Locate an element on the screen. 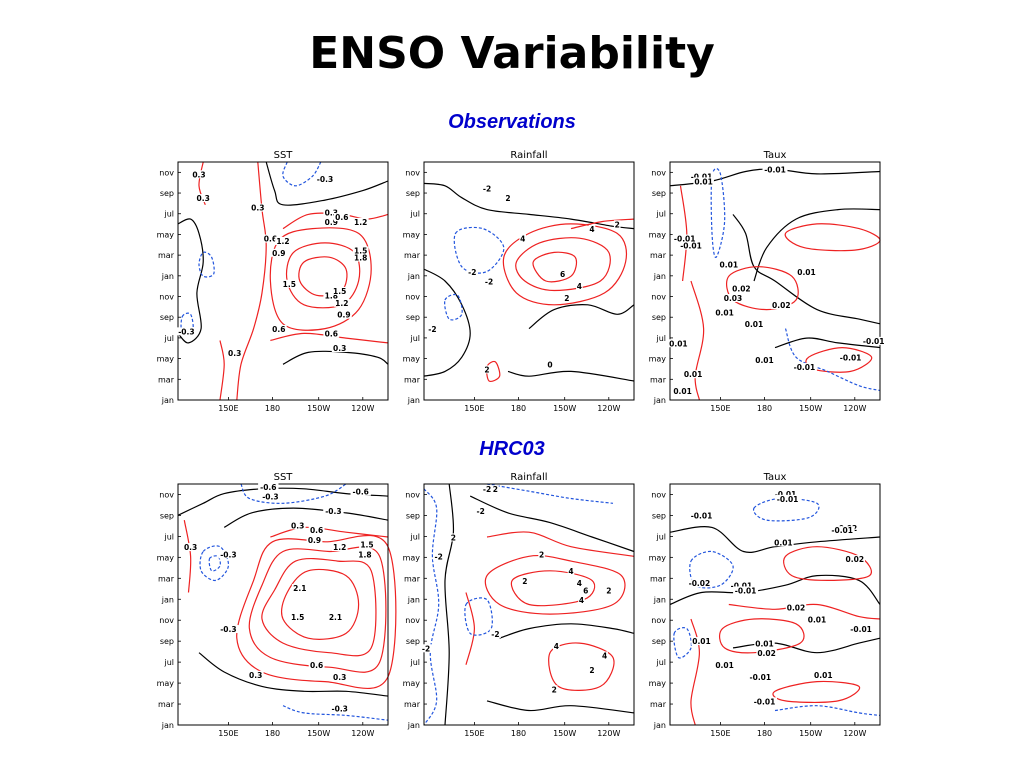  panel-title: Rainfall is located at coordinates (528, 477).